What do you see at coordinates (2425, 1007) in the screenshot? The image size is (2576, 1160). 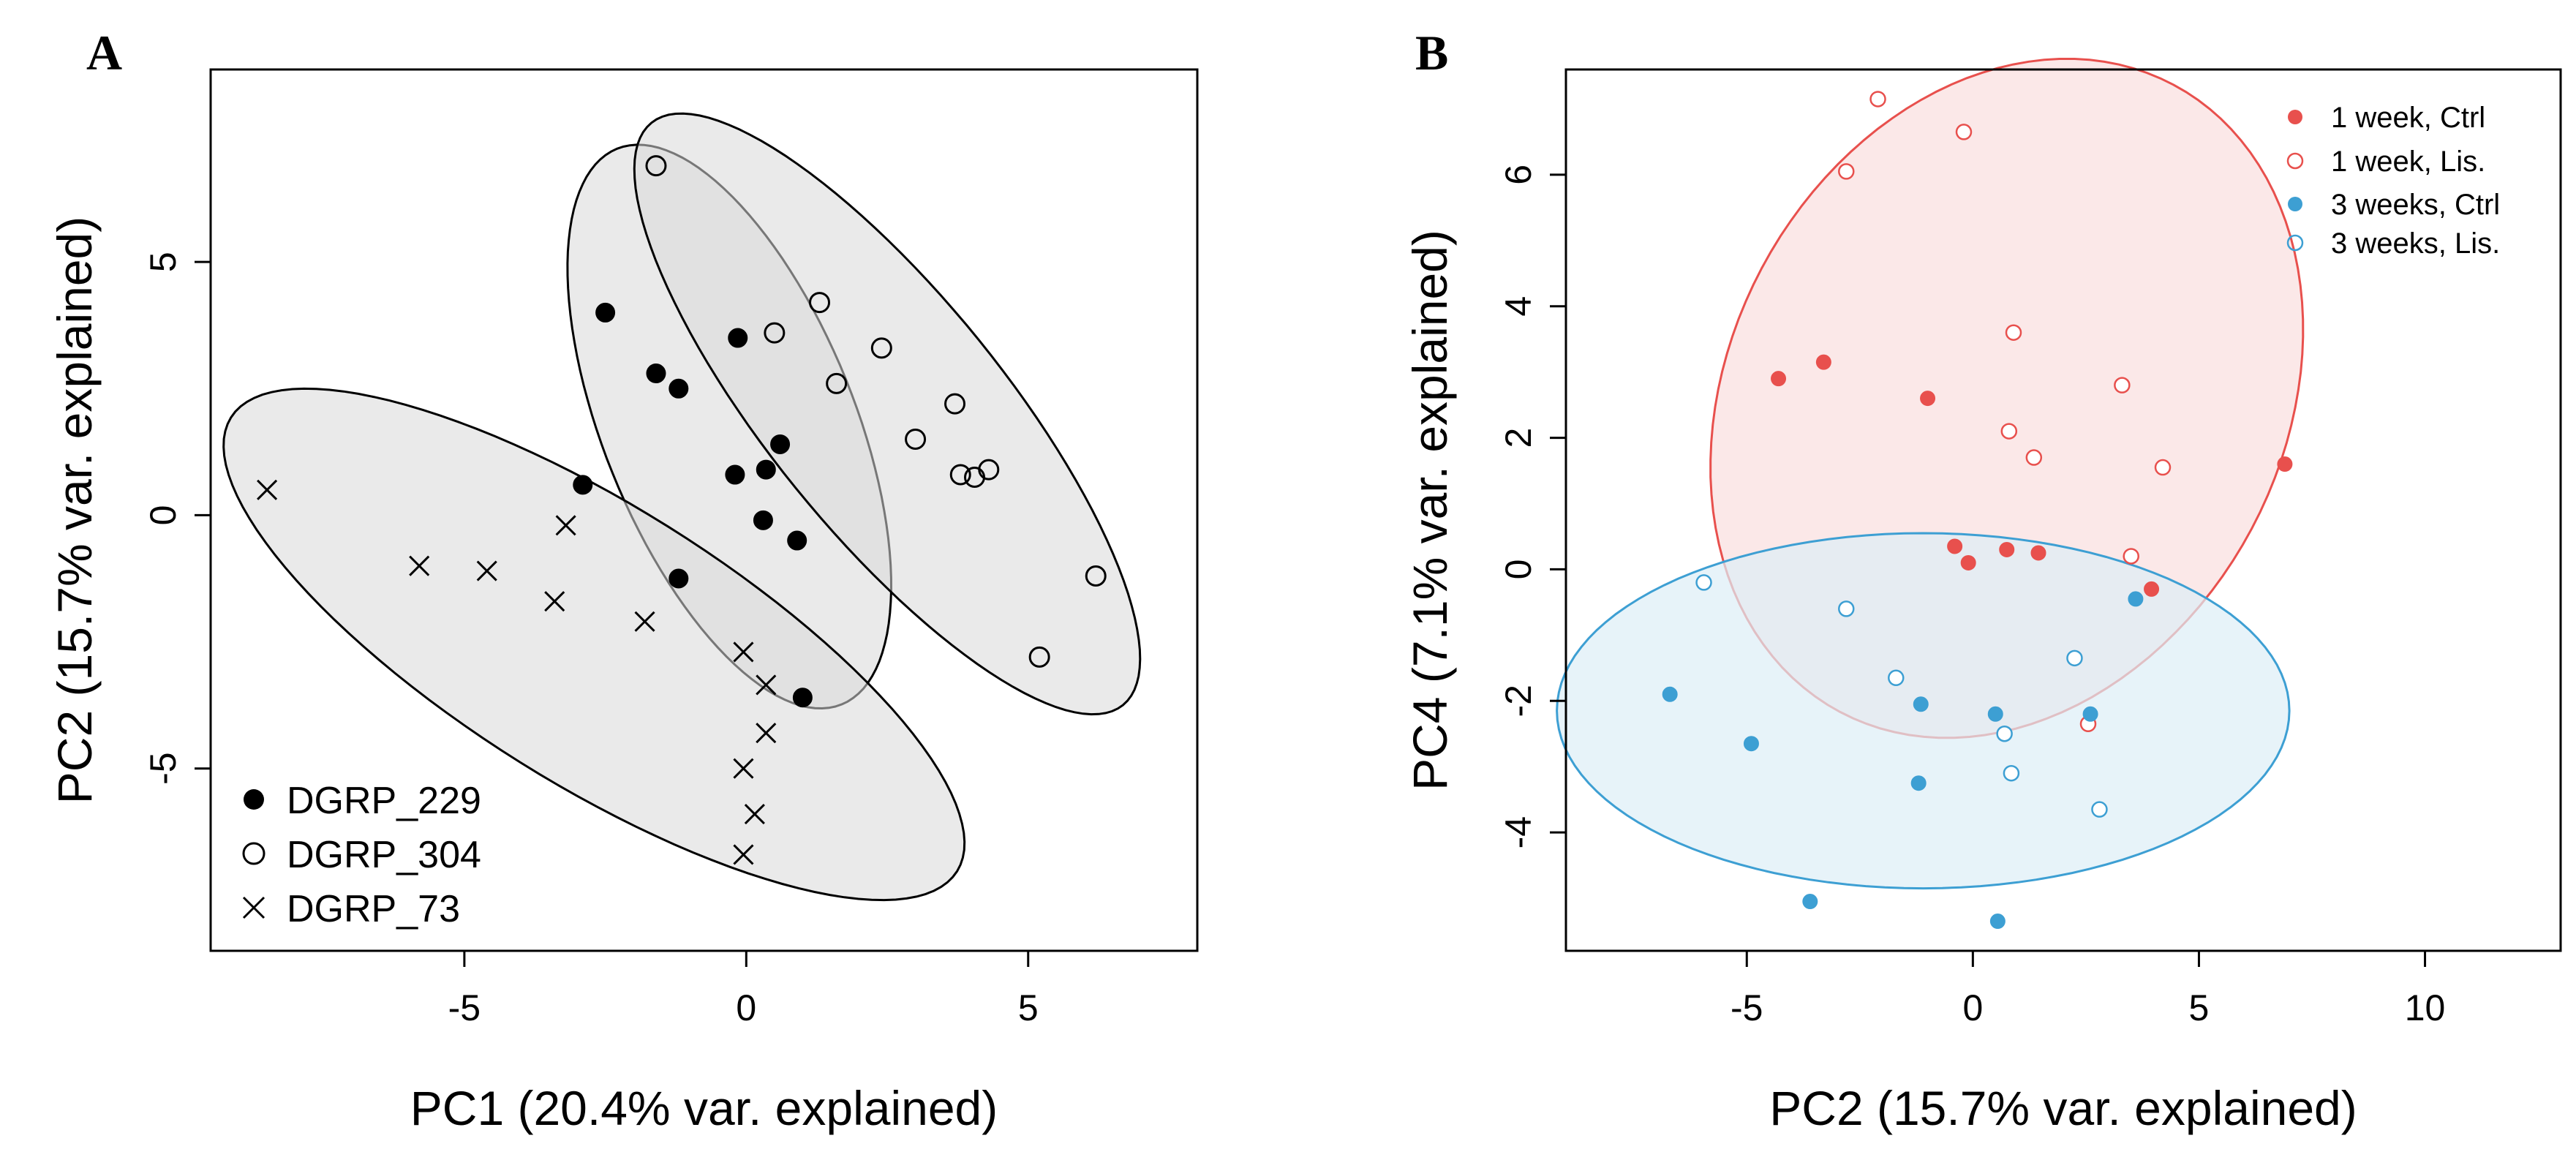 I see `x-tick-label: 10` at bounding box center [2425, 1007].